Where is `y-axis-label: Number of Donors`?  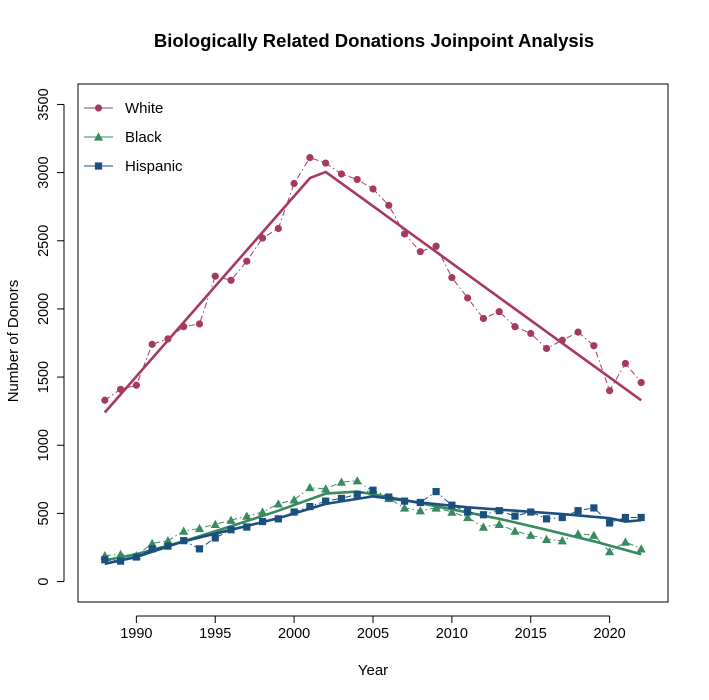 y-axis-label: Number of Donors is located at coordinates (13, 341).